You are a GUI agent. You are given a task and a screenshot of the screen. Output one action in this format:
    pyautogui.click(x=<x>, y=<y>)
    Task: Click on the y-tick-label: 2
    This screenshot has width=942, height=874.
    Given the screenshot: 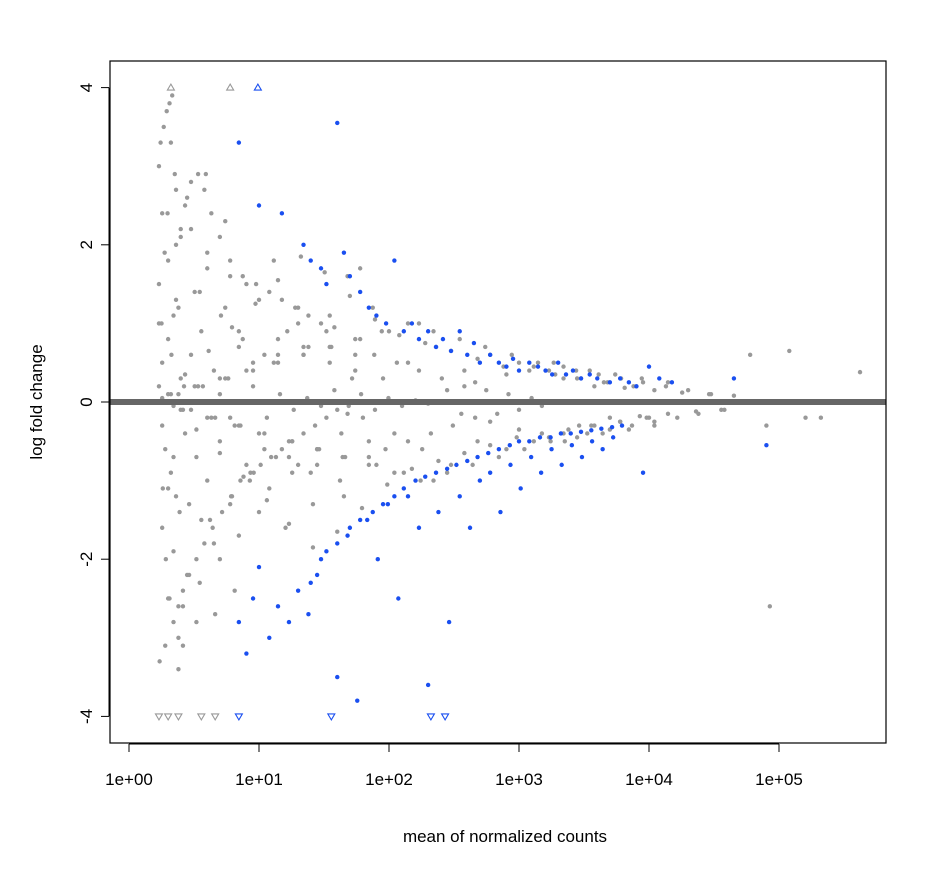 What is the action you would take?
    pyautogui.click(x=86, y=244)
    